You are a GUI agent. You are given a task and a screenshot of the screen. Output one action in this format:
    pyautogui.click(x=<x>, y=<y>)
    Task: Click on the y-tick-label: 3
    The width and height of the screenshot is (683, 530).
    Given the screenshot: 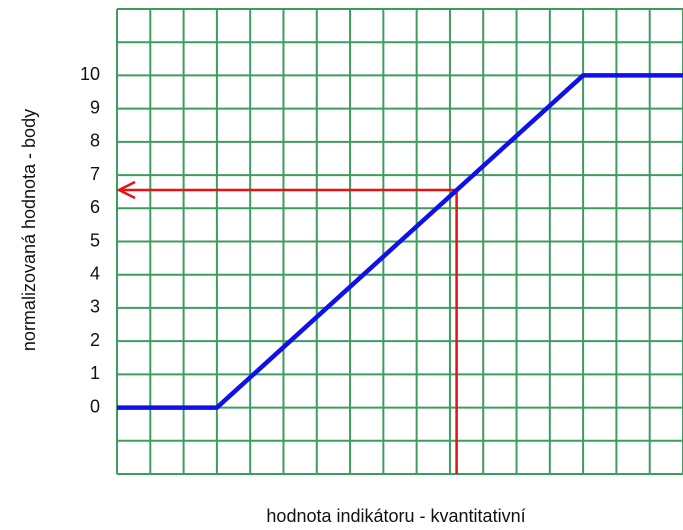 What is the action you would take?
    pyautogui.click(x=95, y=307)
    